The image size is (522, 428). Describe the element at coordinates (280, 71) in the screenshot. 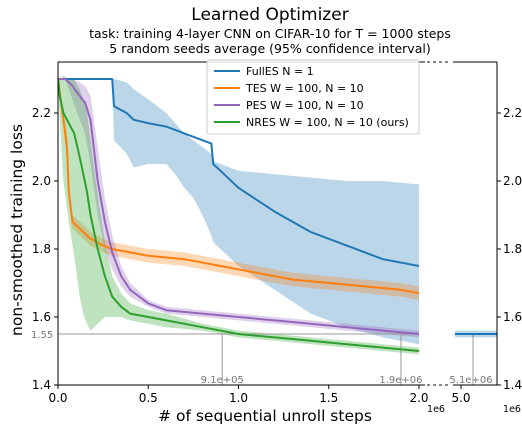

I see `legend-label-fulles: FullES N = 1` at that location.